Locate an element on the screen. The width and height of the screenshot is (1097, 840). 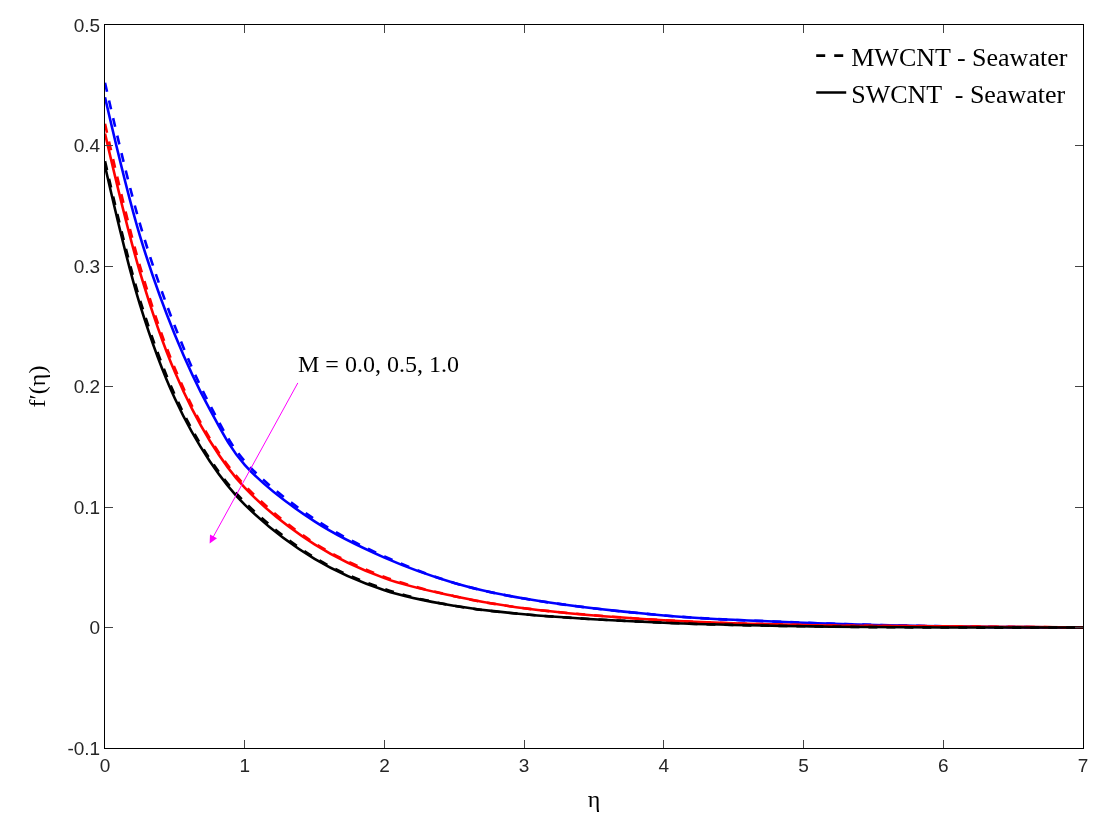
x-axis-title: η is located at coordinates (594, 799).